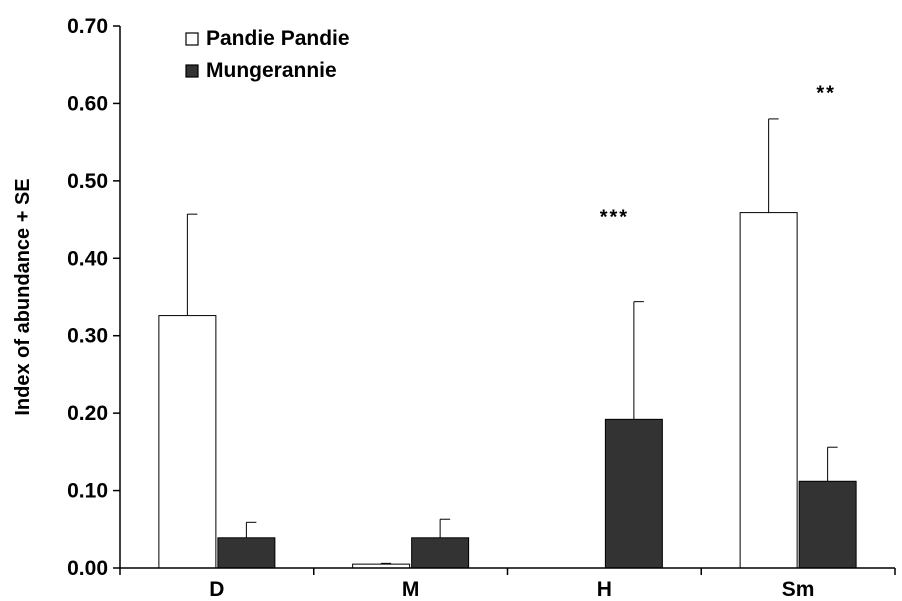  Describe the element at coordinates (87, 181) in the screenshot. I see `y-tick-label: 0.50` at that location.